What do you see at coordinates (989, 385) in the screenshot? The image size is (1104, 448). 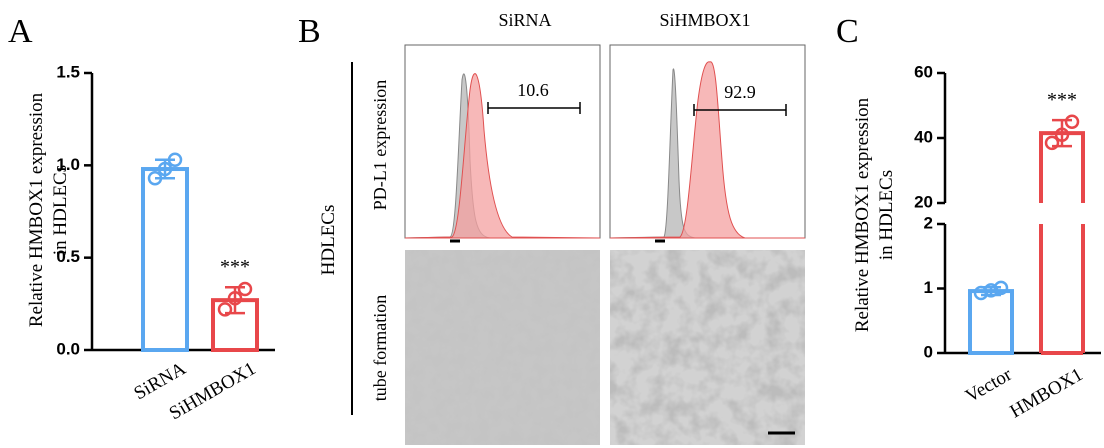 I see `x-tick-label: Vector` at bounding box center [989, 385].